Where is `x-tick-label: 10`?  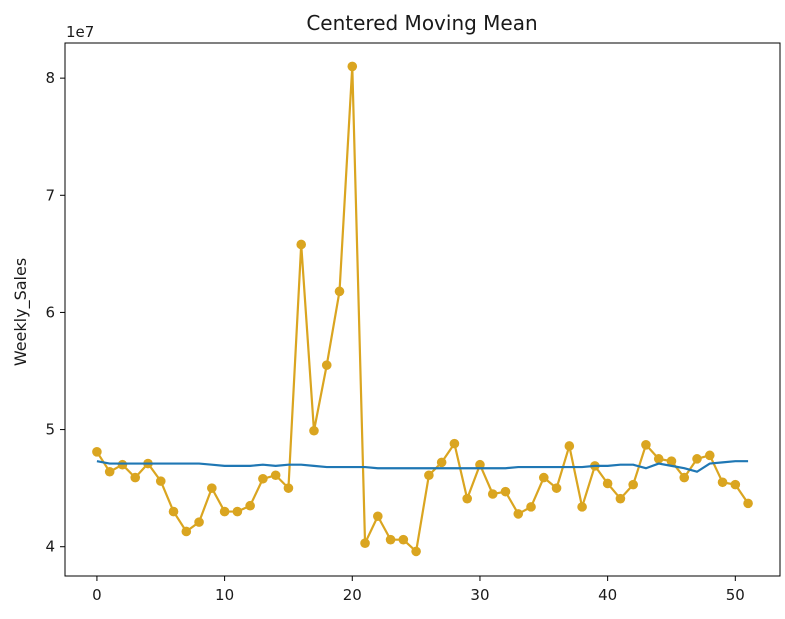
x-tick-label: 10 is located at coordinates (224, 595).